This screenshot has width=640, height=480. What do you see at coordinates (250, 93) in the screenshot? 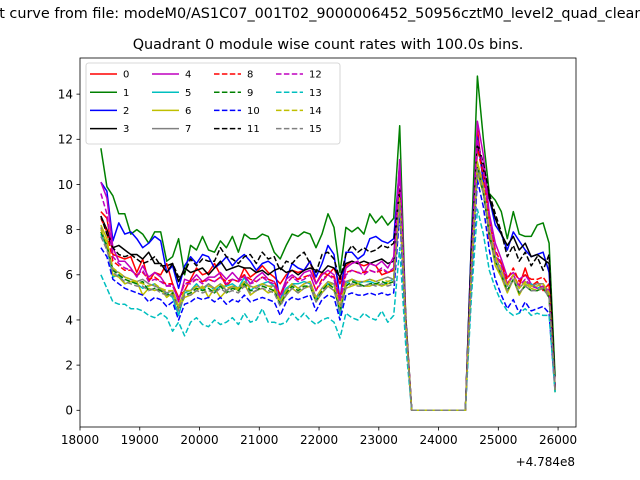
I see `legend-label-9: 9` at bounding box center [250, 93].